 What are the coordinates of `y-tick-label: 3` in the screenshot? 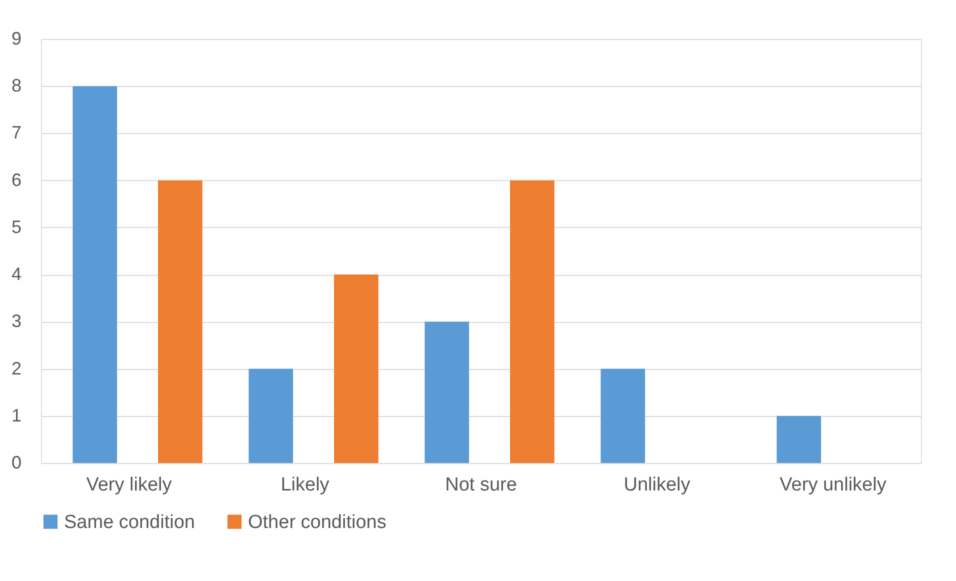 It's located at (16, 321).